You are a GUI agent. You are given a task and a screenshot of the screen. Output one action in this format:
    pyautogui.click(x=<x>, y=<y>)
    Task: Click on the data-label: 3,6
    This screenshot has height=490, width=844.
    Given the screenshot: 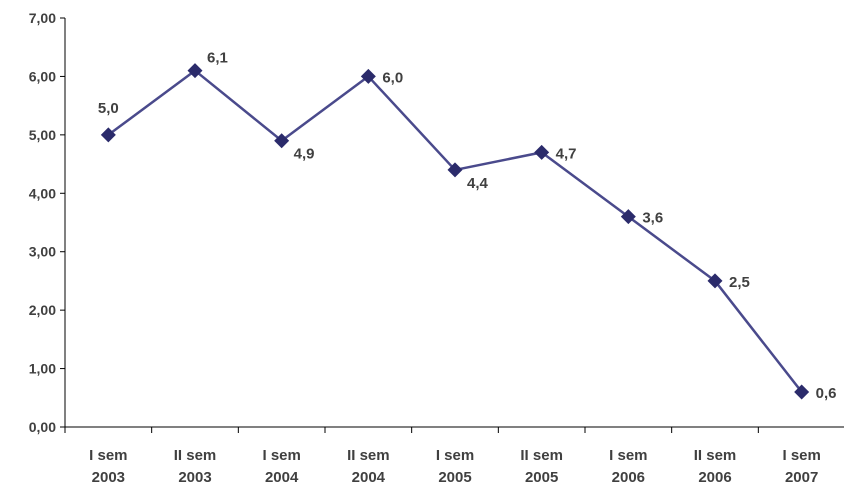 What is the action you would take?
    pyautogui.click(x=652, y=218)
    